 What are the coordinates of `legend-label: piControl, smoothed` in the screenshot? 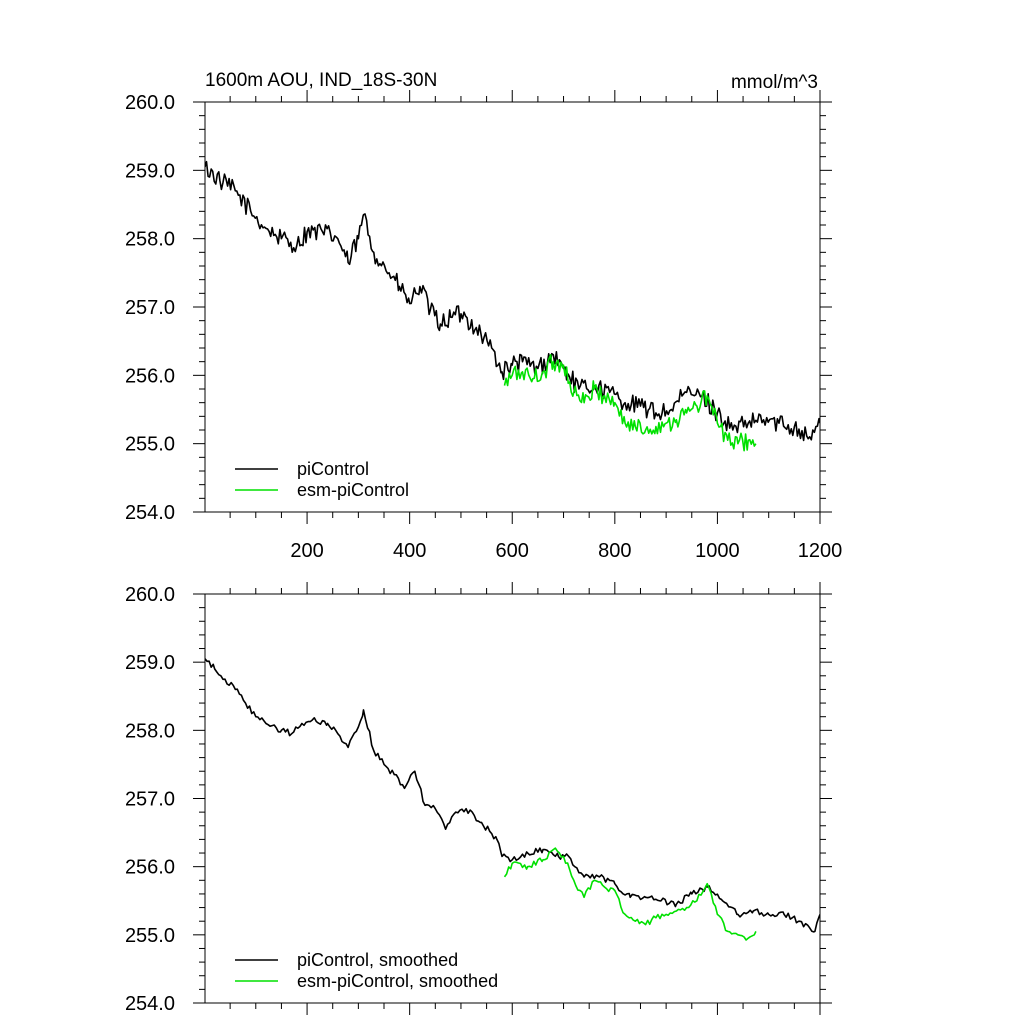 It's located at (377, 960).